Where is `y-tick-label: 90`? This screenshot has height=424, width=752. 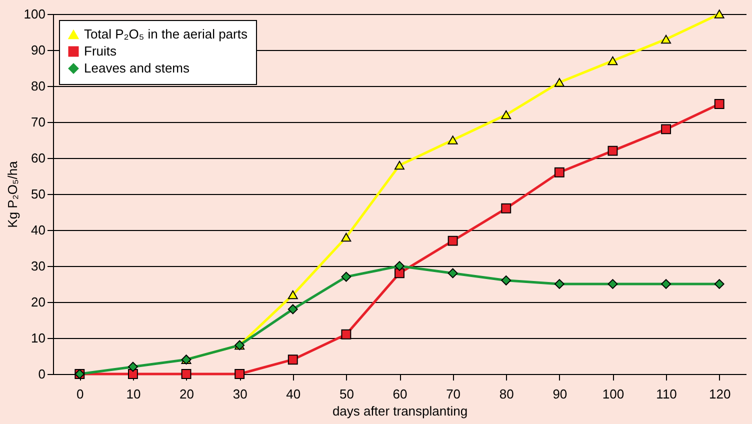
y-tick-label: 90 is located at coordinates (38, 50).